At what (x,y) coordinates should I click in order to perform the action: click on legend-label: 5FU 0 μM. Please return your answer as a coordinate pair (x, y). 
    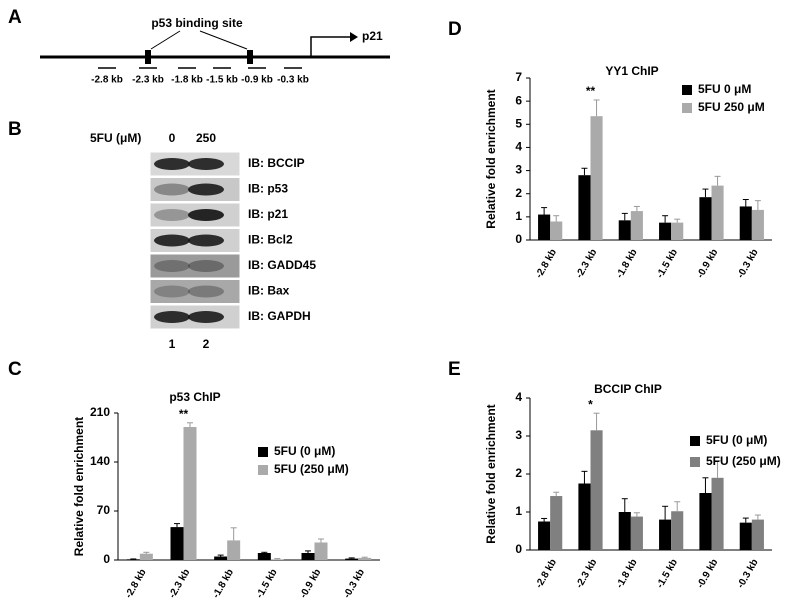
    Looking at the image, I should click on (724, 89).